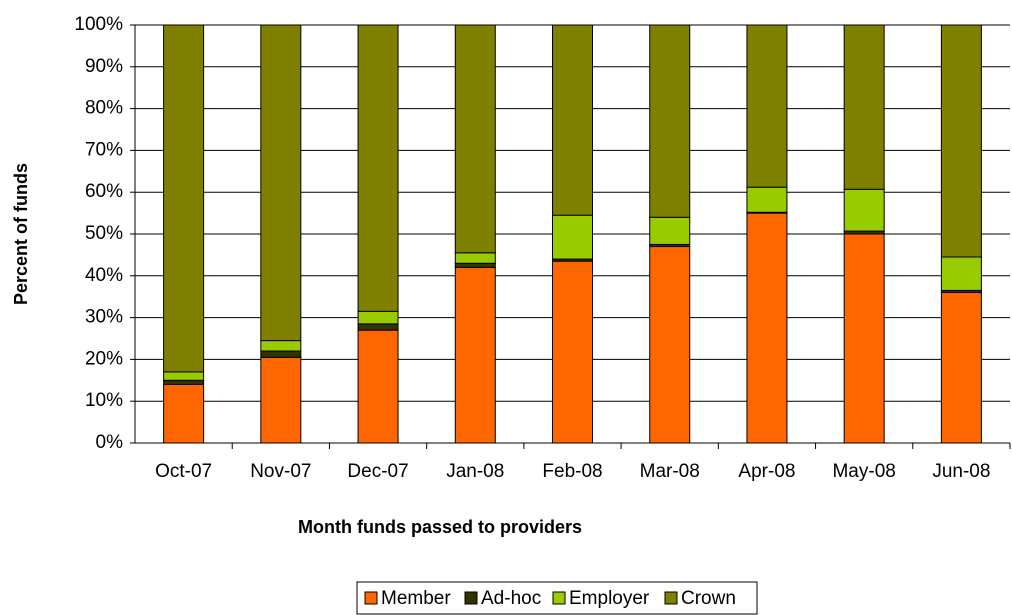 This screenshot has height=615, width=1012. Describe the element at coordinates (670, 471) in the screenshot. I see `x-tick-label: Mar-08` at that location.